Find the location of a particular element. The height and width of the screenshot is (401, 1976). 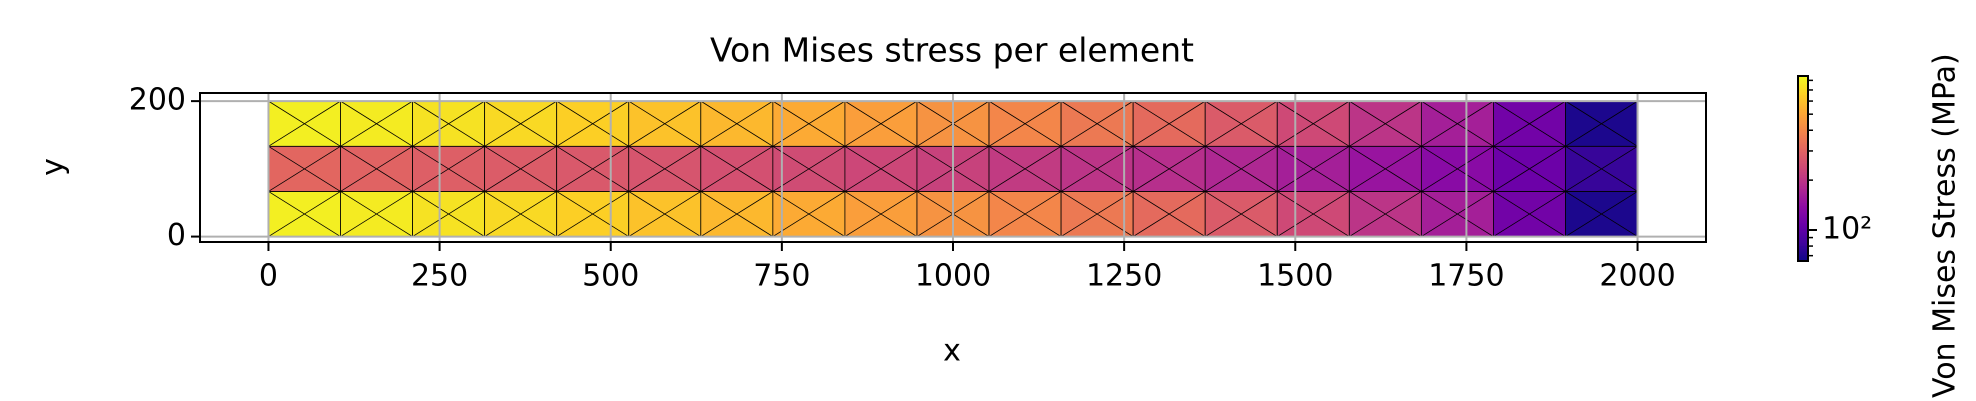

x-tick-label: 250 is located at coordinates (439, 276).